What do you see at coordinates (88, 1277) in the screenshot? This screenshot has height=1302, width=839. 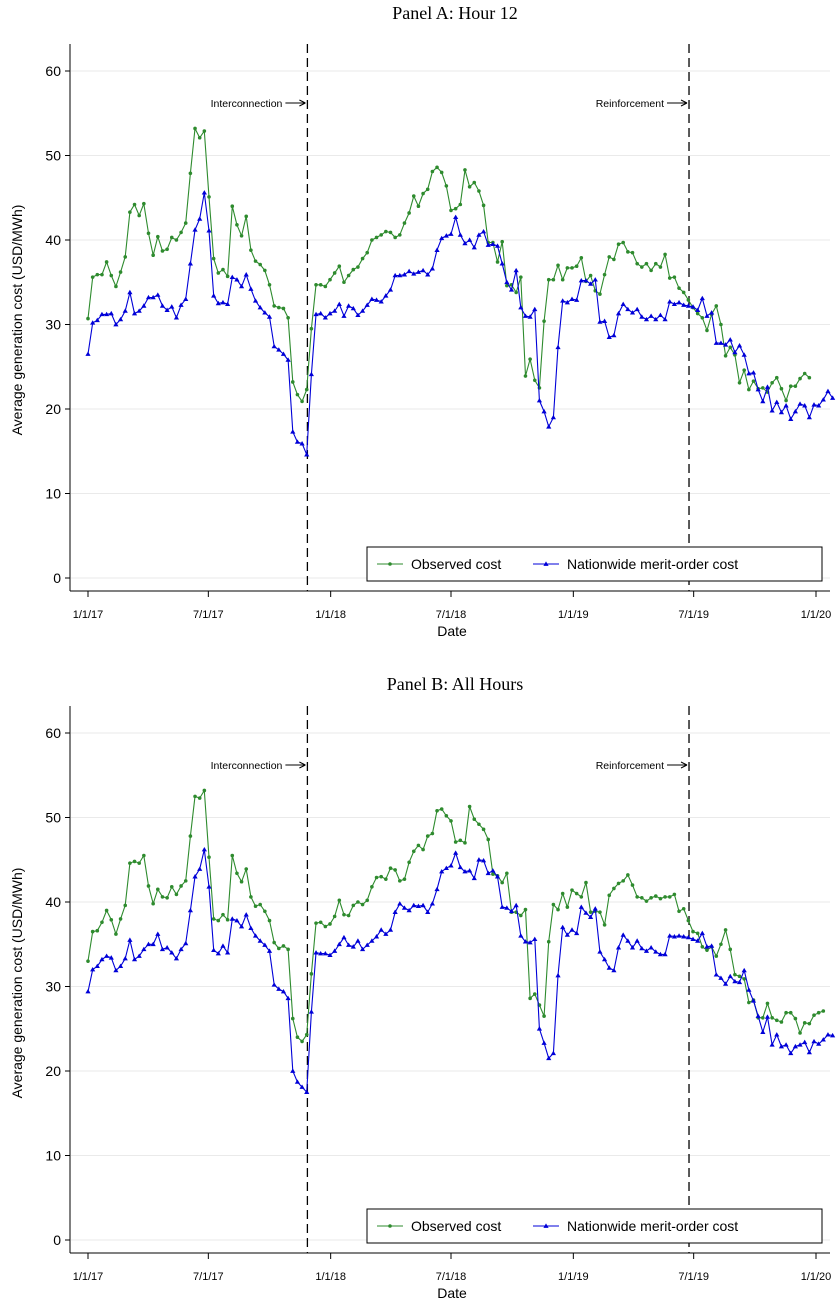 I see `x-tick-label: 1/1/17` at bounding box center [88, 1277].